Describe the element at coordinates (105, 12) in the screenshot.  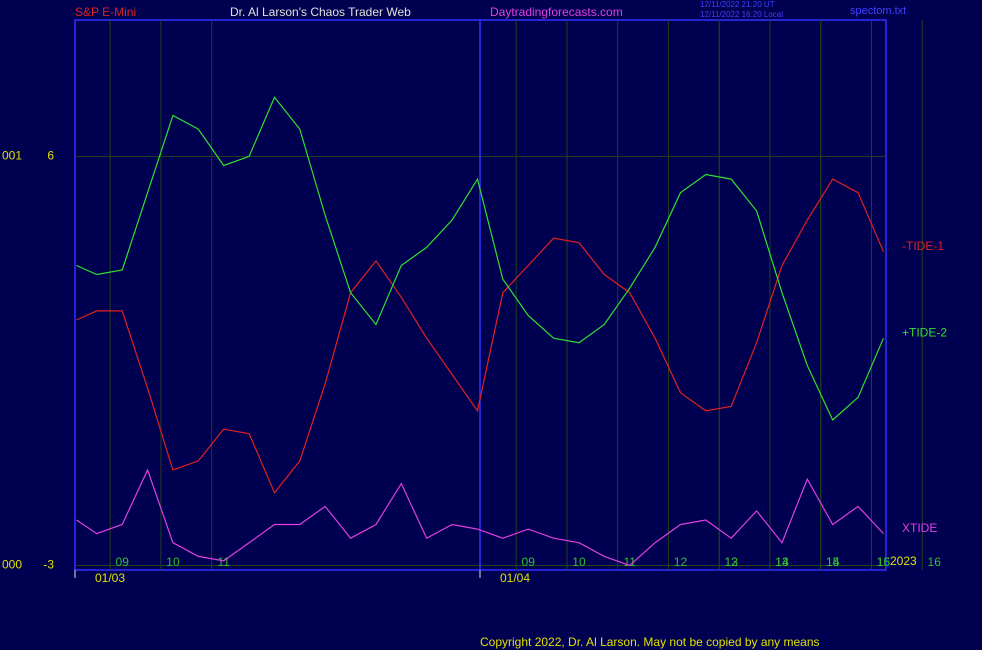
I see `instrument: S&P E-Mini` at that location.